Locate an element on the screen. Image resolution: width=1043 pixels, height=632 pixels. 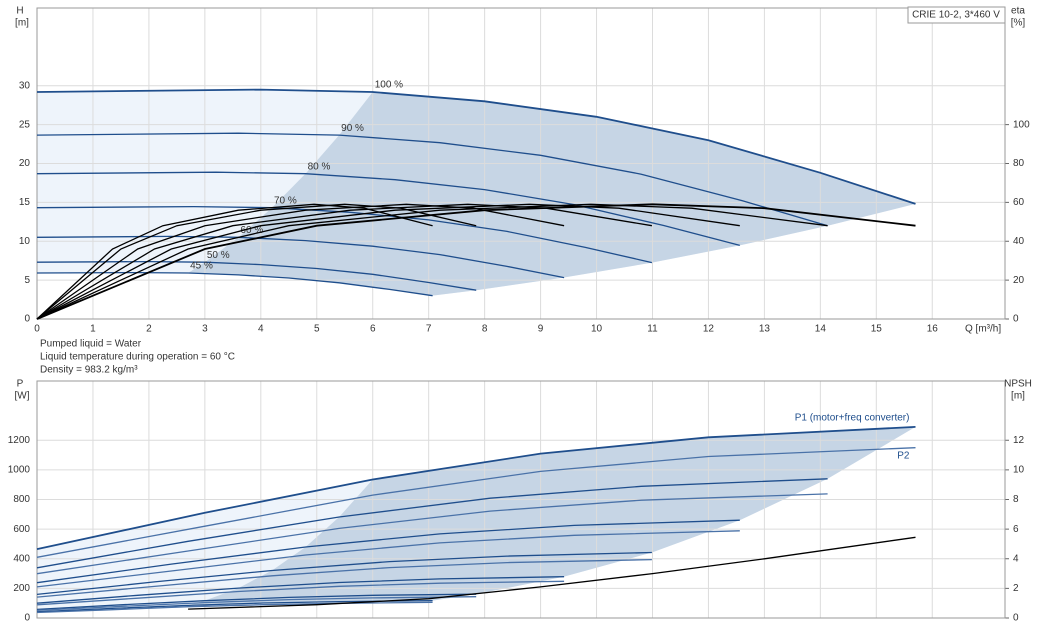
y-tick-label: 400 is located at coordinates (21, 558).